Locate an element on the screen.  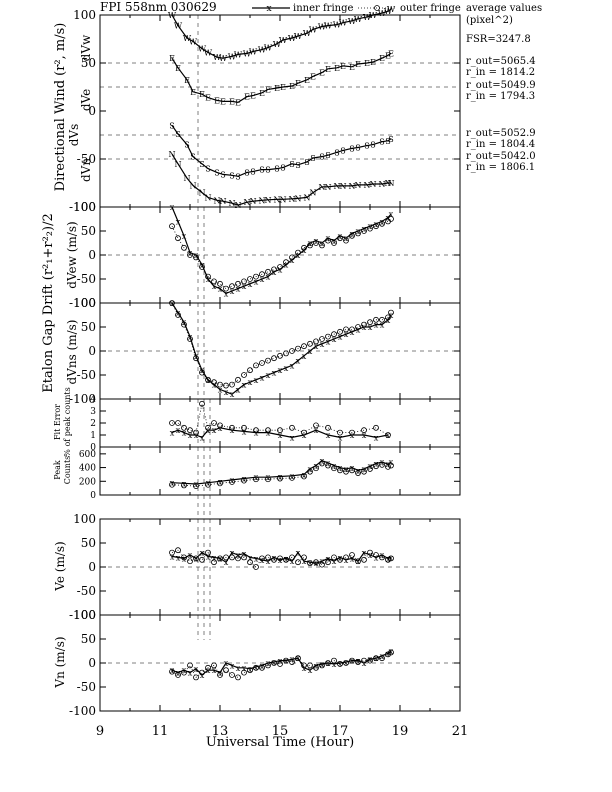
x-tick-label: 17 is located at coordinates (340, 731).